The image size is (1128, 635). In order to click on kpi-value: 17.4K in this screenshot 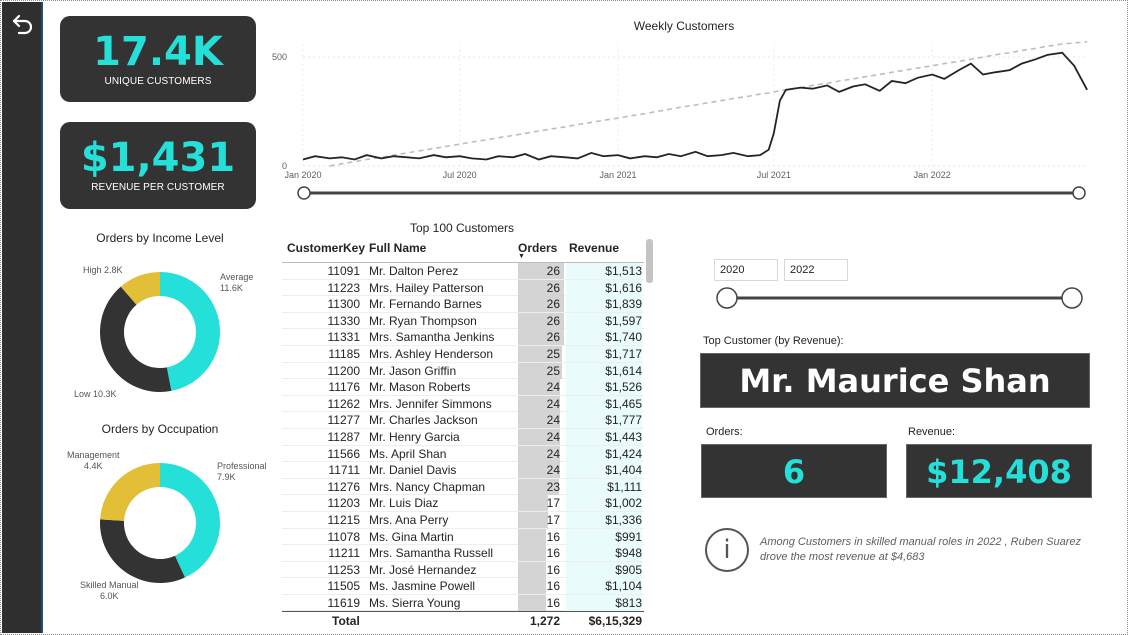, I will do `click(158, 52)`.